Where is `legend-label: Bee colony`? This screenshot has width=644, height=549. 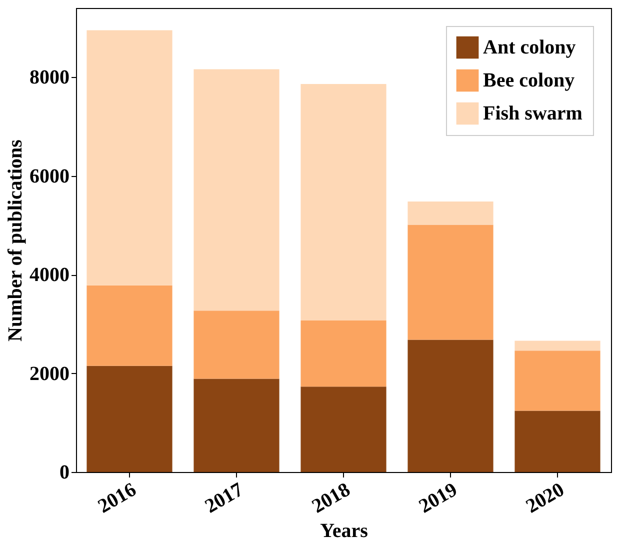
legend-label: Bee colony is located at coordinates (529, 81).